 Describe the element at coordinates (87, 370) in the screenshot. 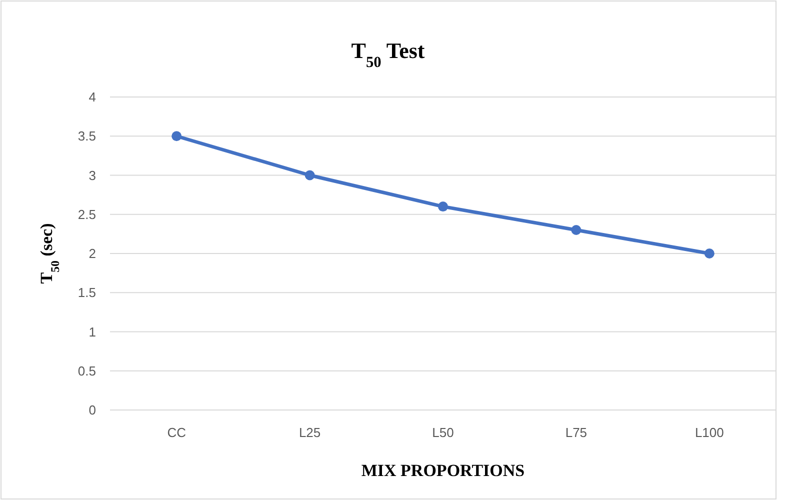

I see `y-tick-label: 0.5` at that location.